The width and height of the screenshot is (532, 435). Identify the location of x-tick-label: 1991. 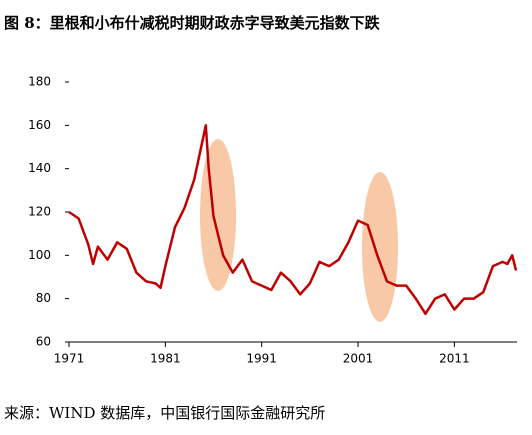
(261, 359).